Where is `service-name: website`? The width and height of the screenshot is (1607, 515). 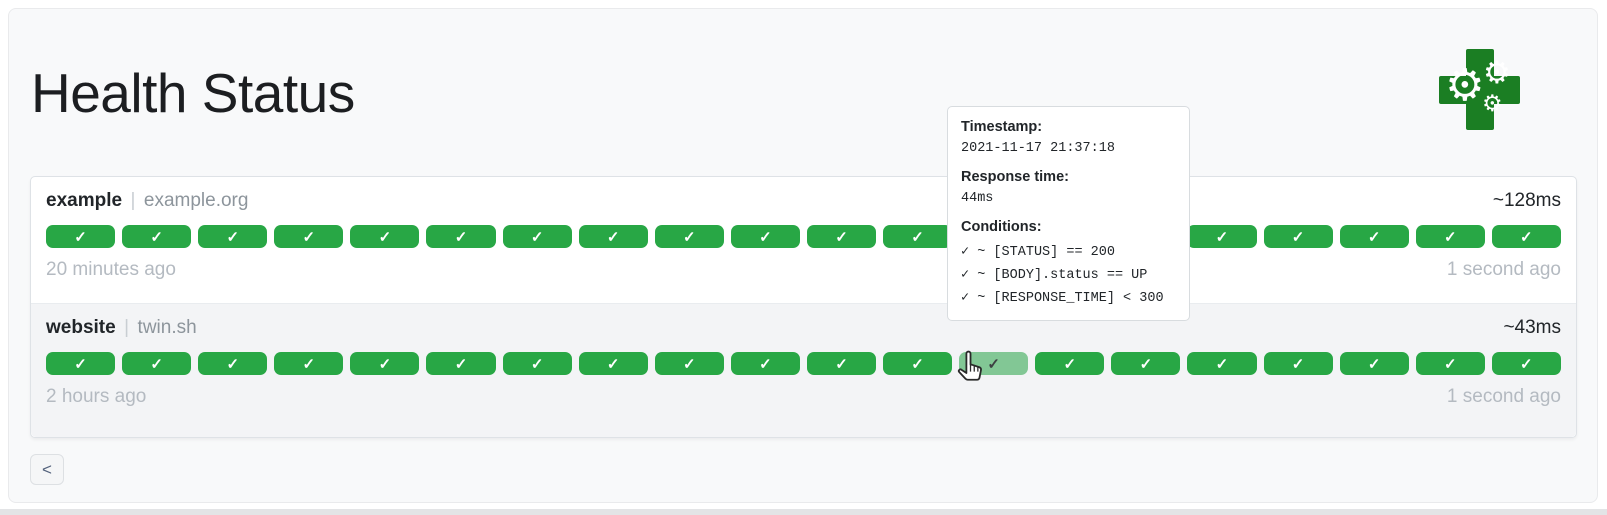
service-name: website is located at coordinates (81, 327).